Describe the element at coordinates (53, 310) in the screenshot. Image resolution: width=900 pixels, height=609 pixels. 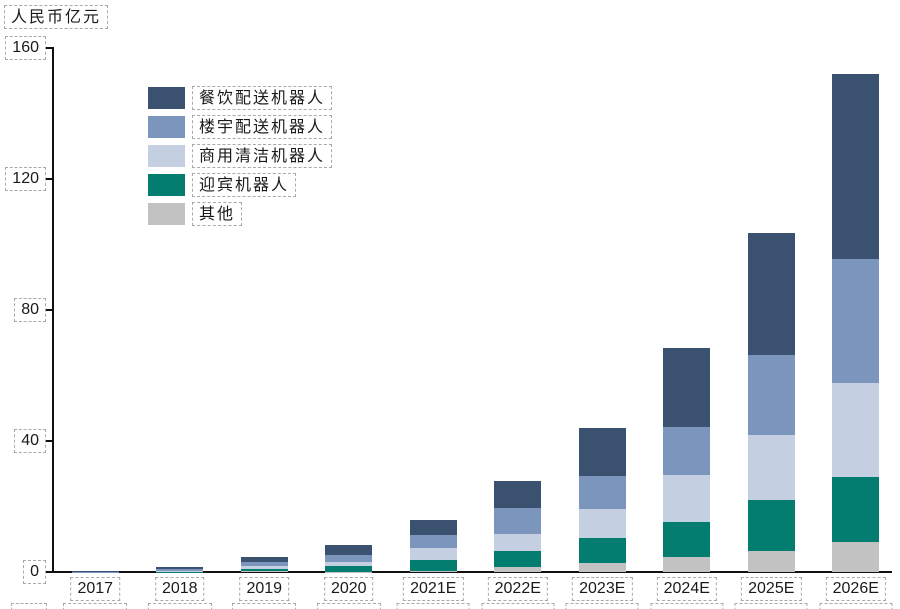
I see `y-axis-line` at that location.